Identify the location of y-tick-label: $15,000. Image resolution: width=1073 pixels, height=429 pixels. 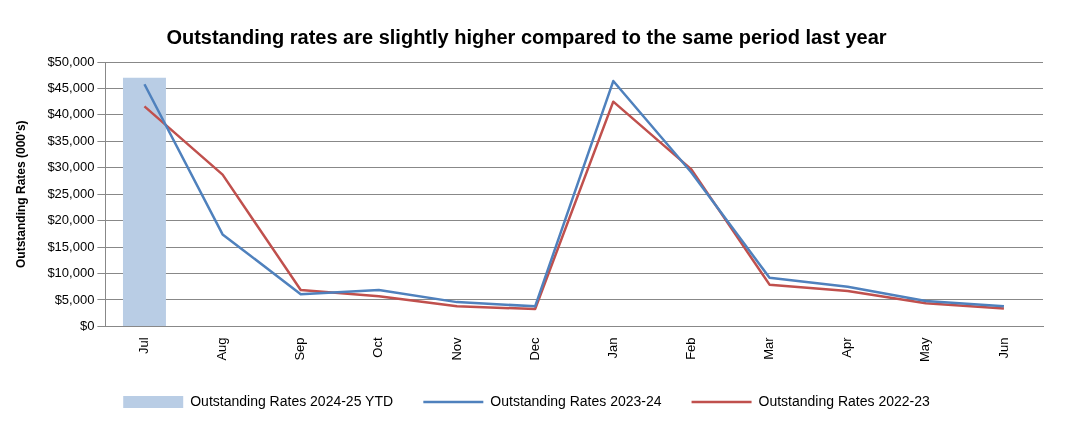
(71, 246).